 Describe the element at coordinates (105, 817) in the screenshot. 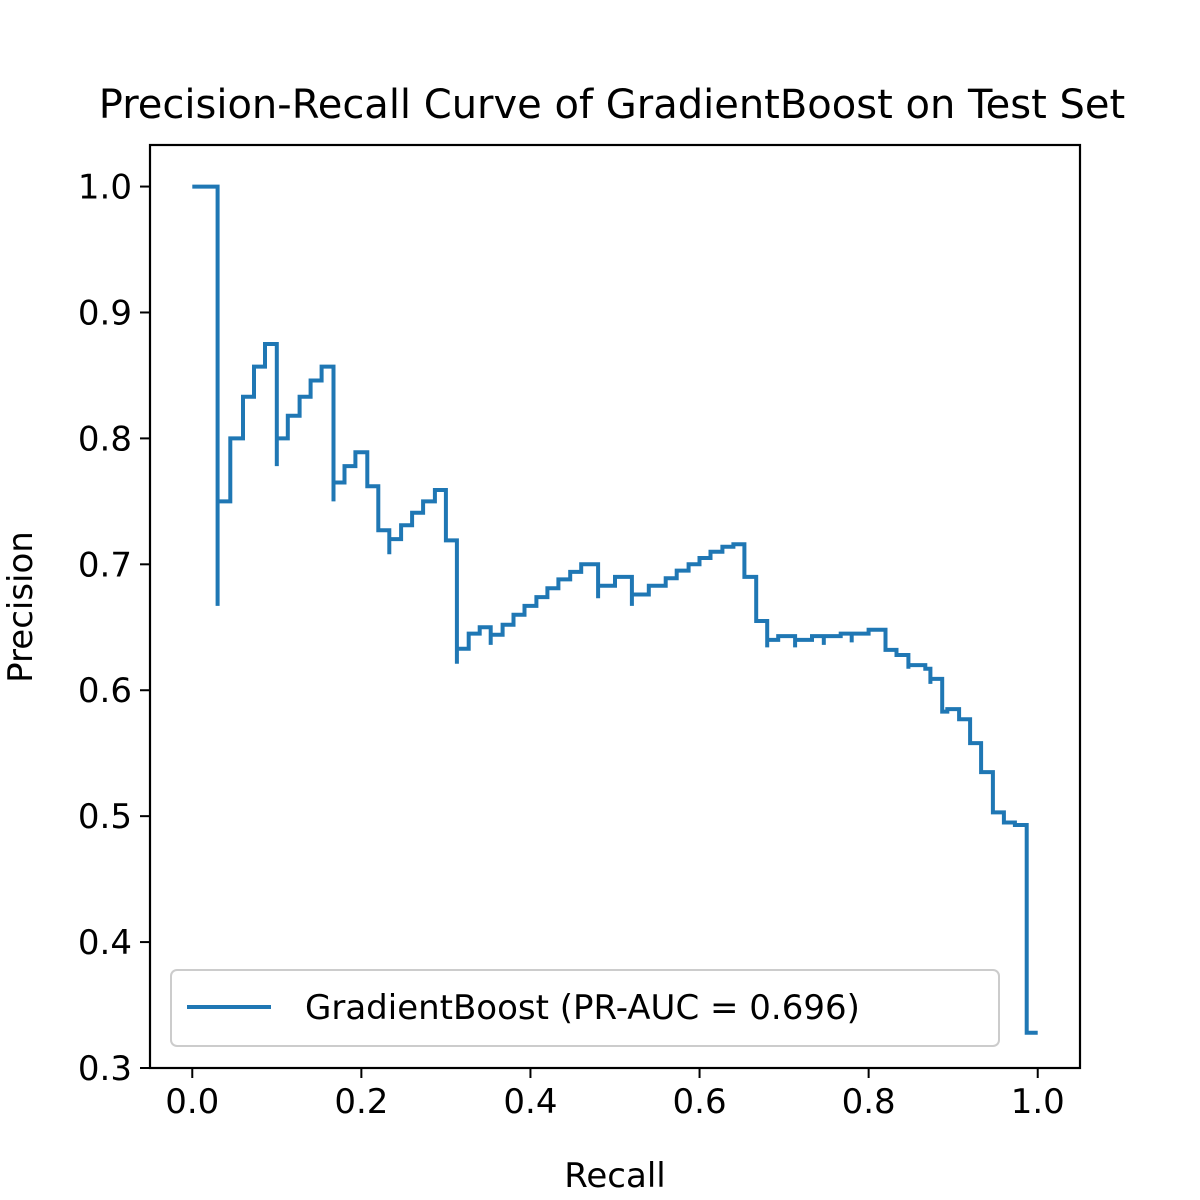

I see `y-tick-label: 0.5` at that location.